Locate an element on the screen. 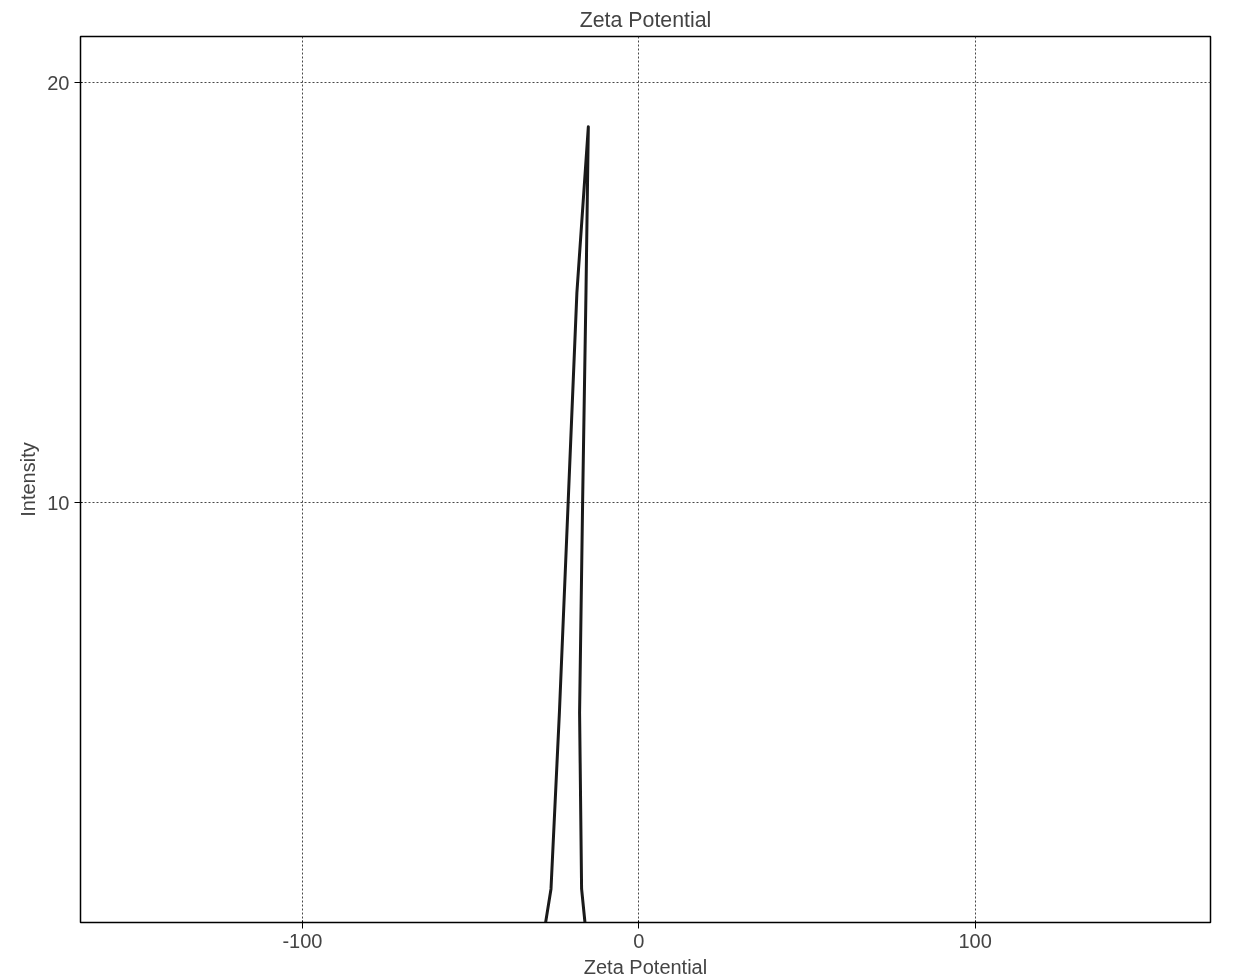  y-tick-label: 10 is located at coordinates (58, 502).